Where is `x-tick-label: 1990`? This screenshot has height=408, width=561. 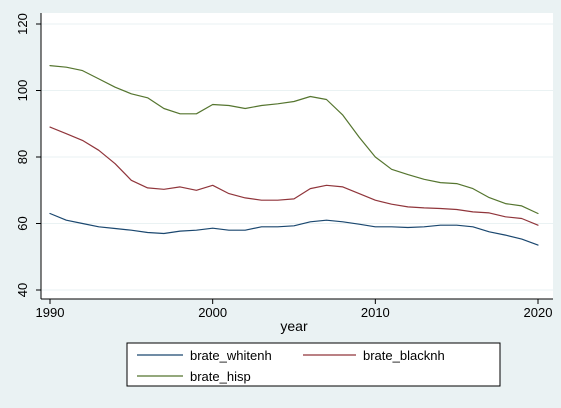
x-tick-label: 1990 is located at coordinates (50, 312).